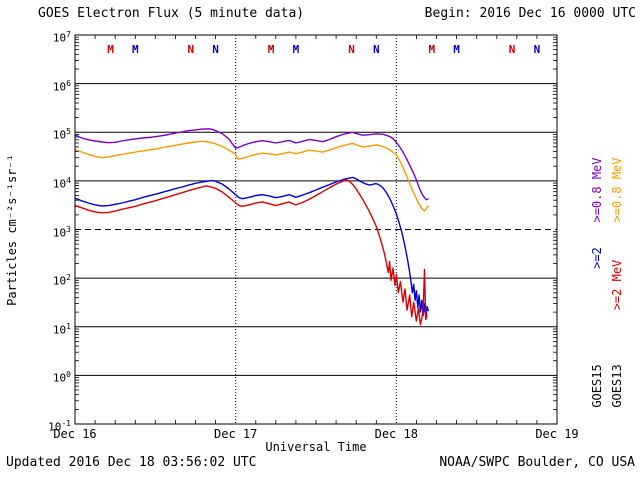 This screenshot has height=480, width=640. Describe the element at coordinates (131, 462) in the screenshot. I see `updated-timestamp: Updated 2016 Dec 18 03:56:02 UTC` at that location.